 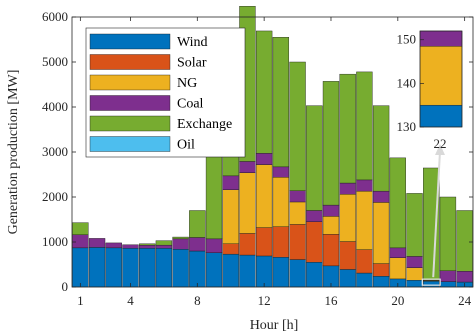 I want to click on bar-wind-h4, so click(x=130, y=268).